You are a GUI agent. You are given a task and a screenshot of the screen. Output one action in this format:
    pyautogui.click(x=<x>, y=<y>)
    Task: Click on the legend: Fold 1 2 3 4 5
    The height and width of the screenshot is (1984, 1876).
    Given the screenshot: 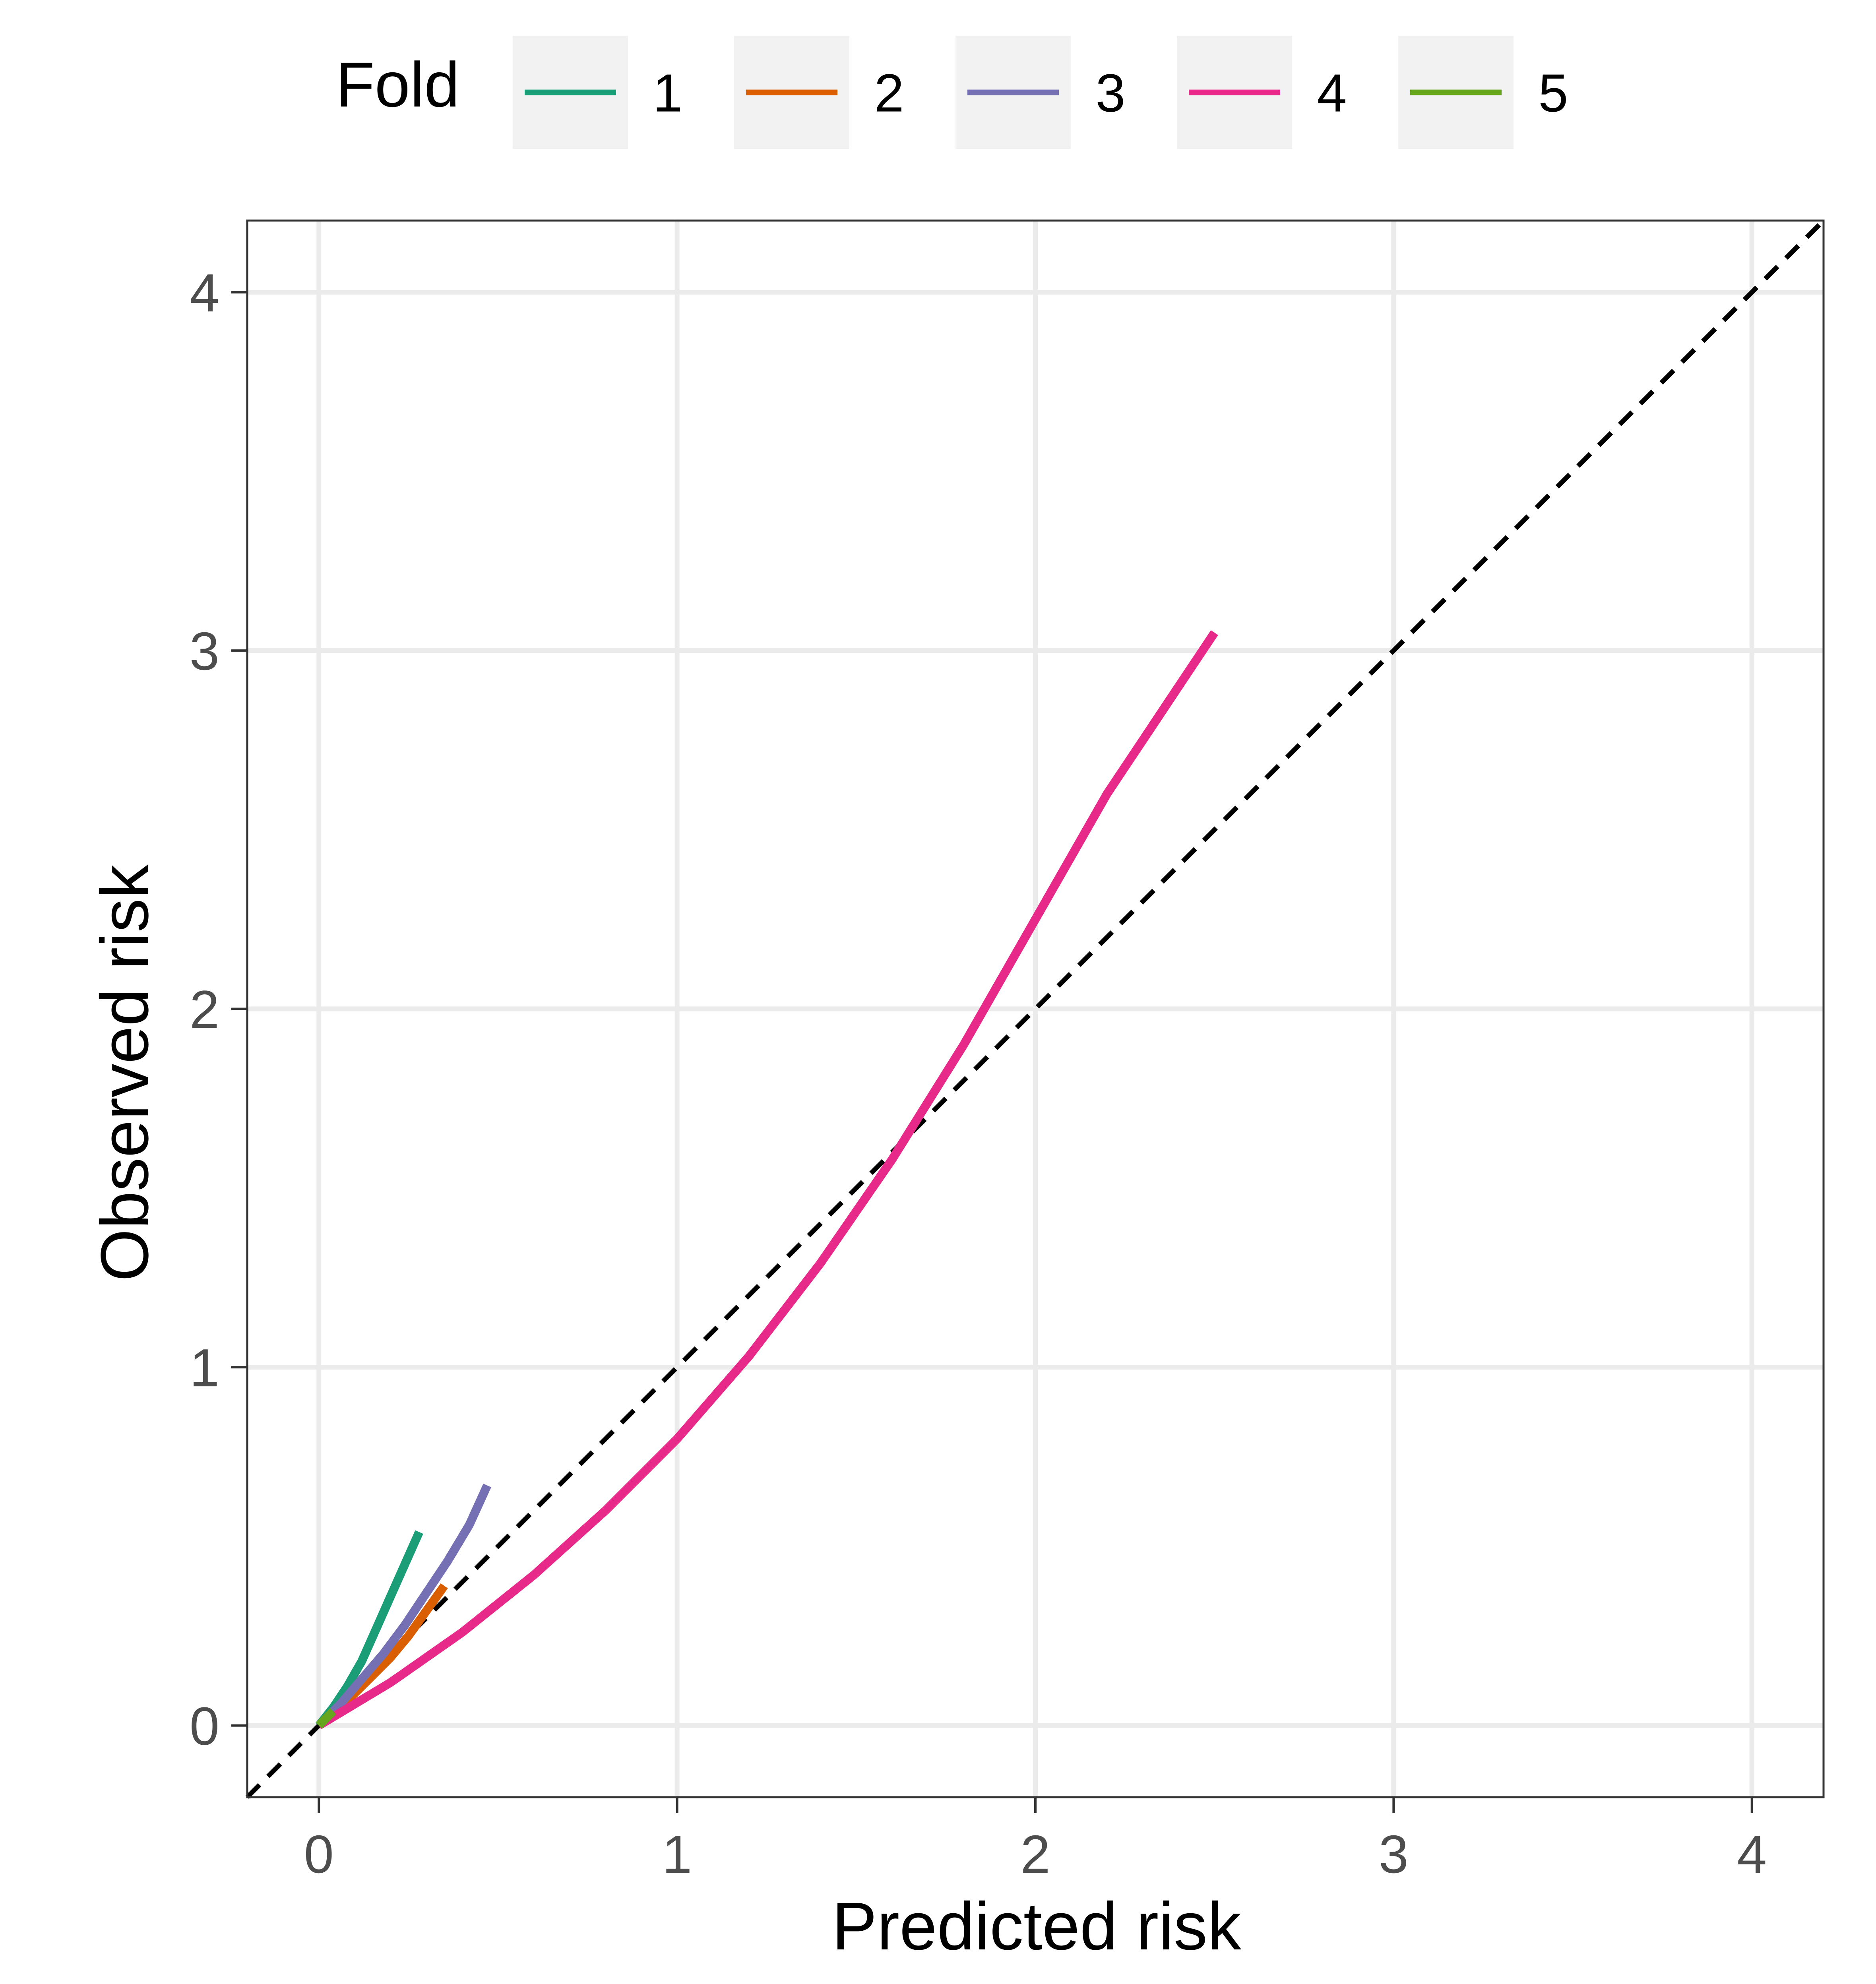 What is the action you would take?
    pyautogui.click(x=952, y=92)
    